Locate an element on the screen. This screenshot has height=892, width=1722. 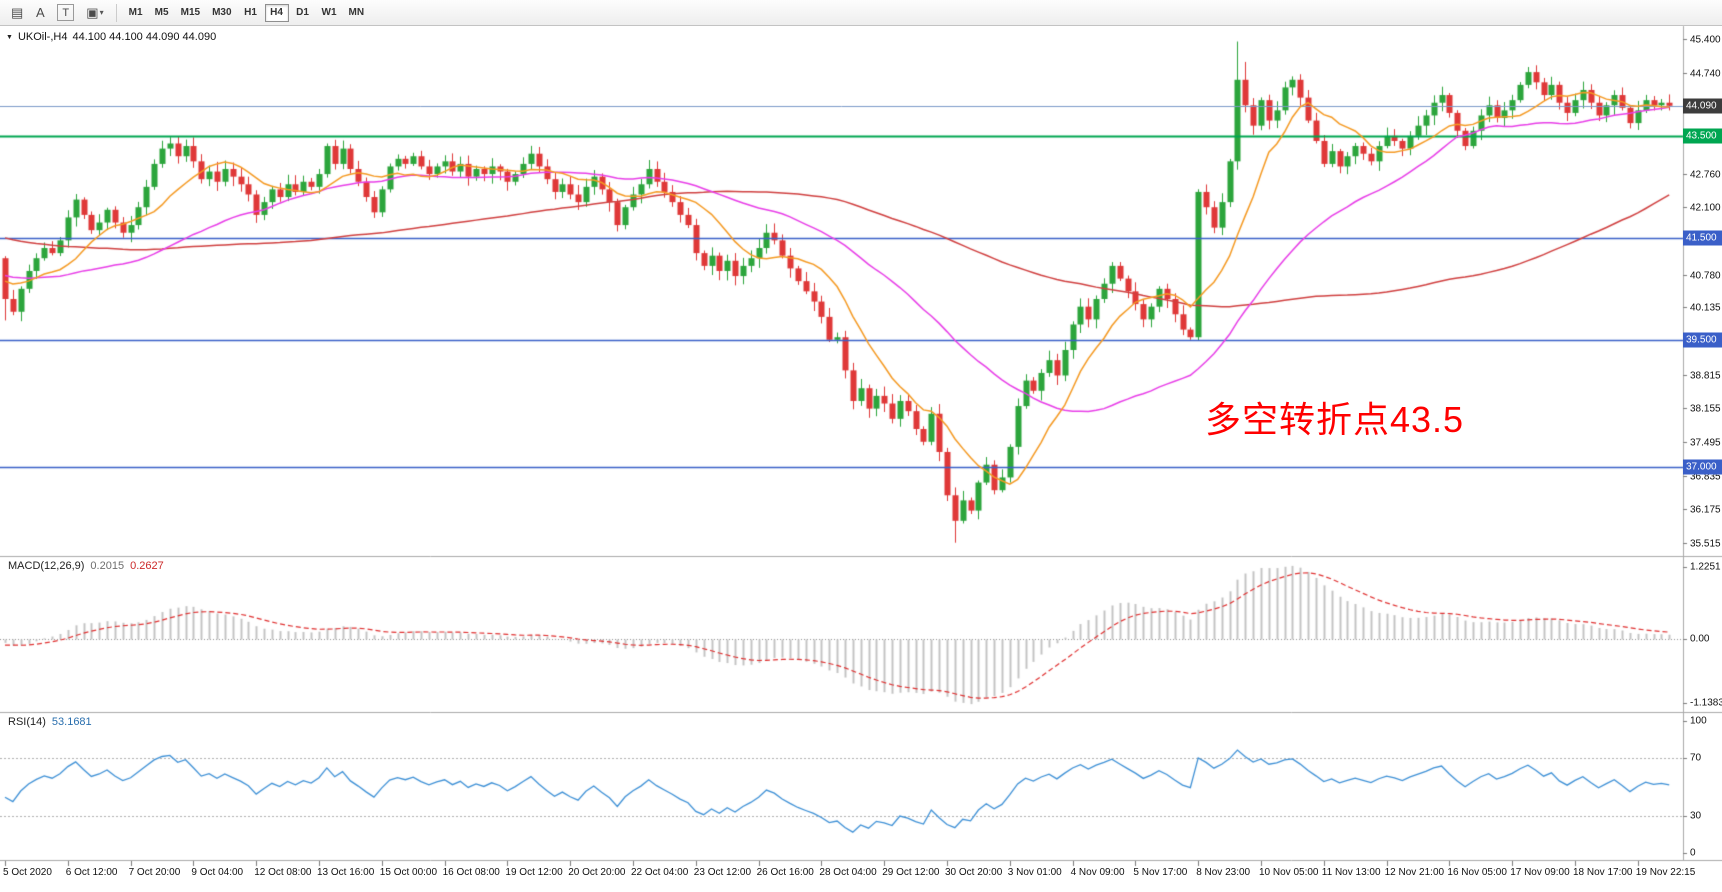
price-axis-label: 35.515 is located at coordinates (1705, 543).